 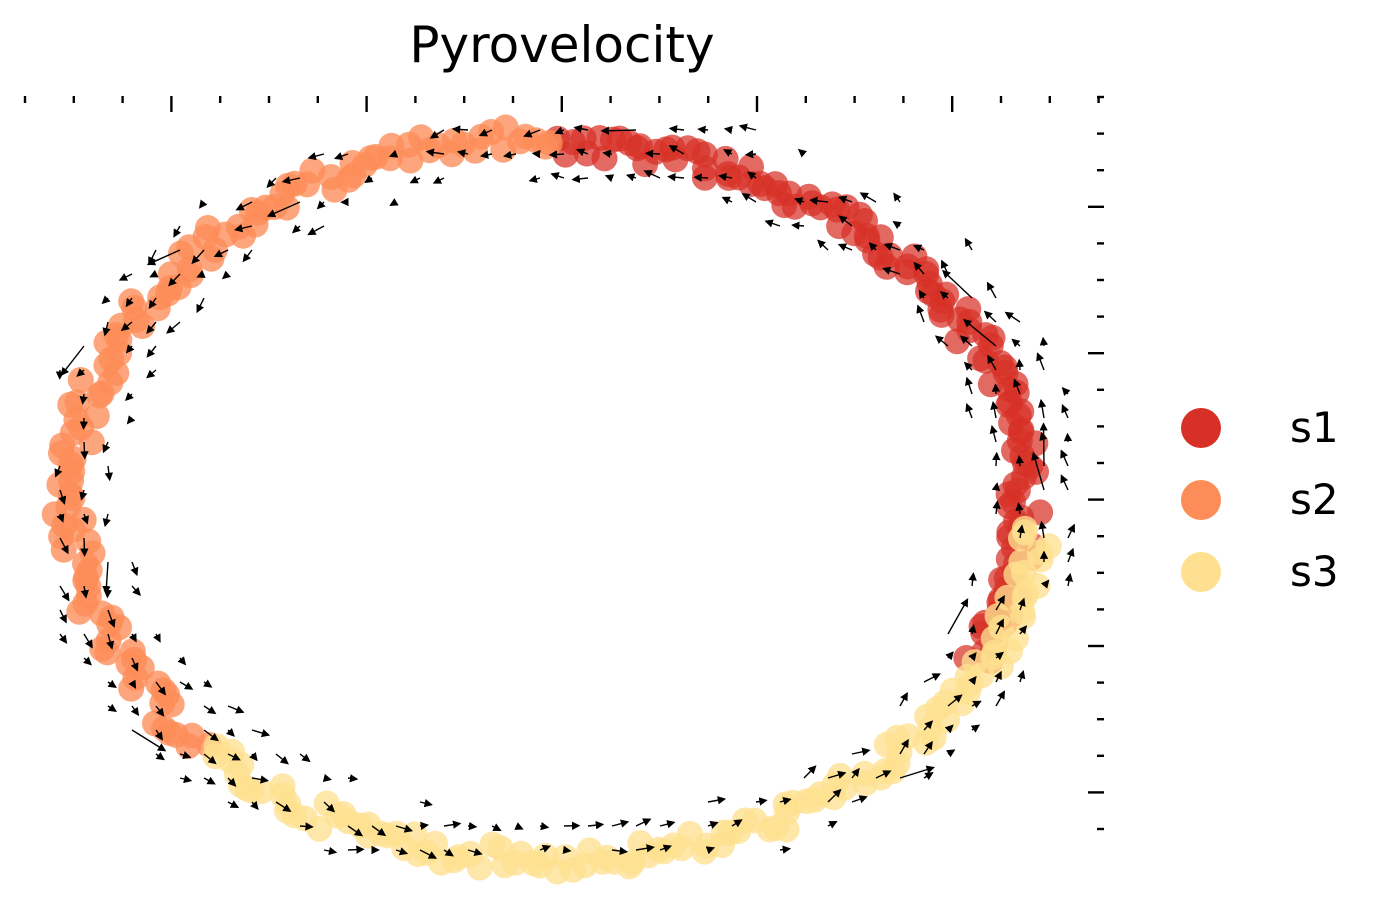 I want to click on legend-label-s2: s2, so click(x=1314, y=499).